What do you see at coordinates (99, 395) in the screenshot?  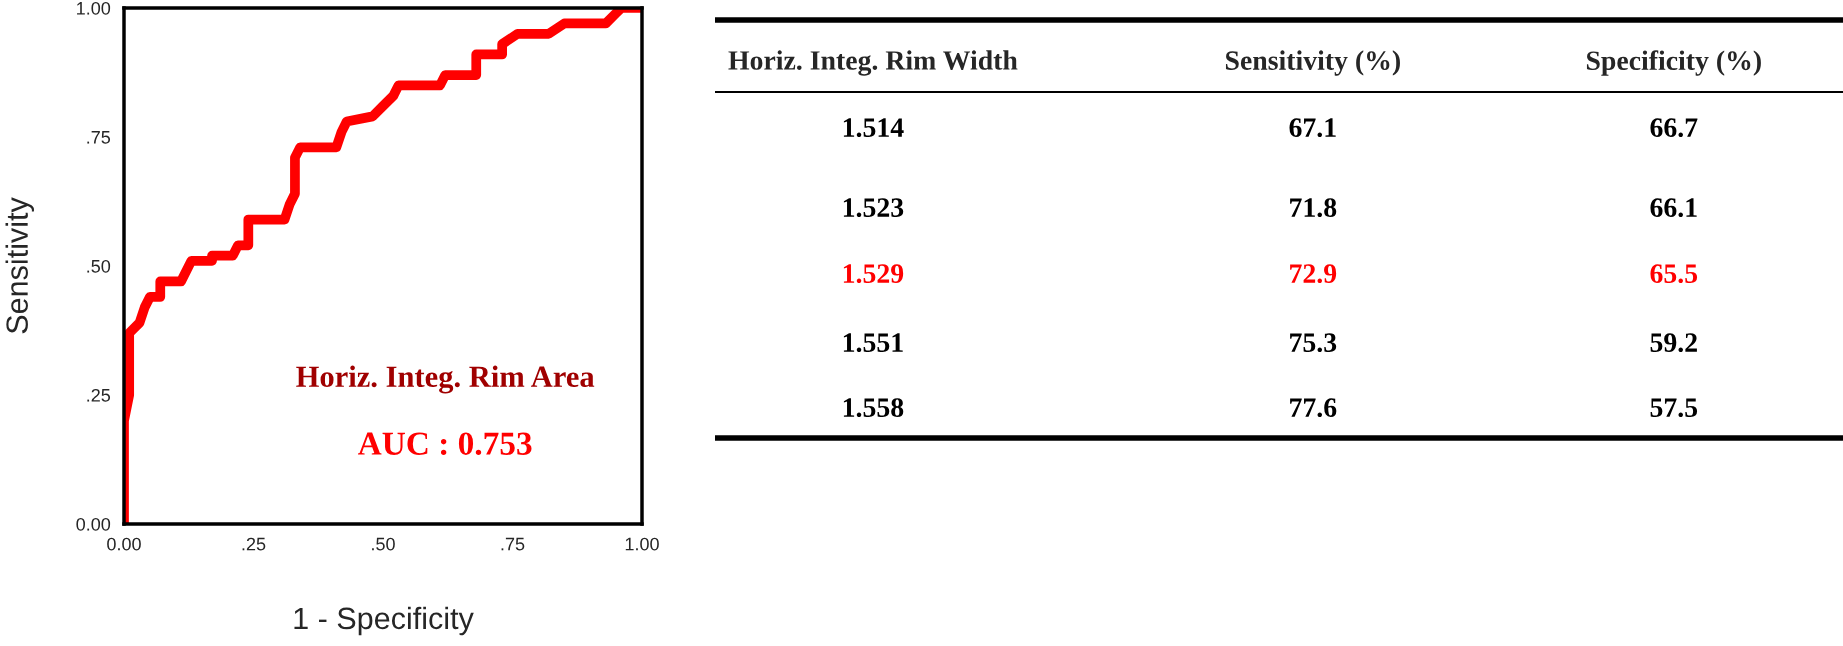 I see `y-tick-label: .25` at bounding box center [99, 395].